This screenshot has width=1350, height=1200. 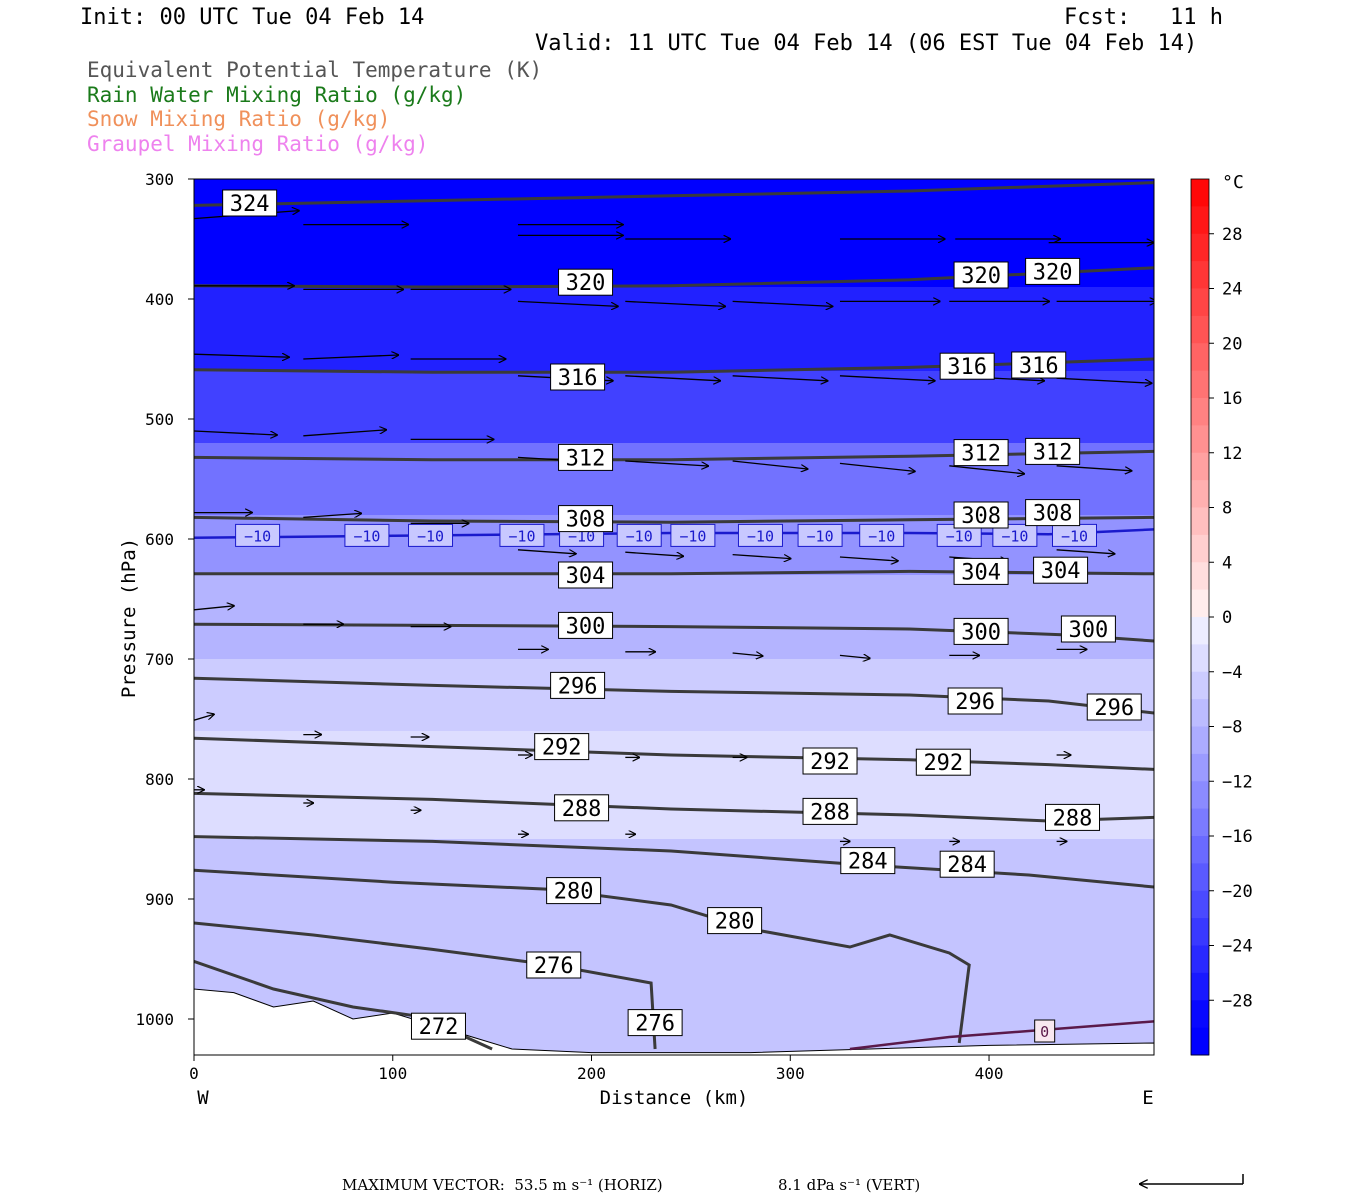 What do you see at coordinates (989, 1073) in the screenshot?
I see `x-tick-label: 400` at bounding box center [989, 1073].